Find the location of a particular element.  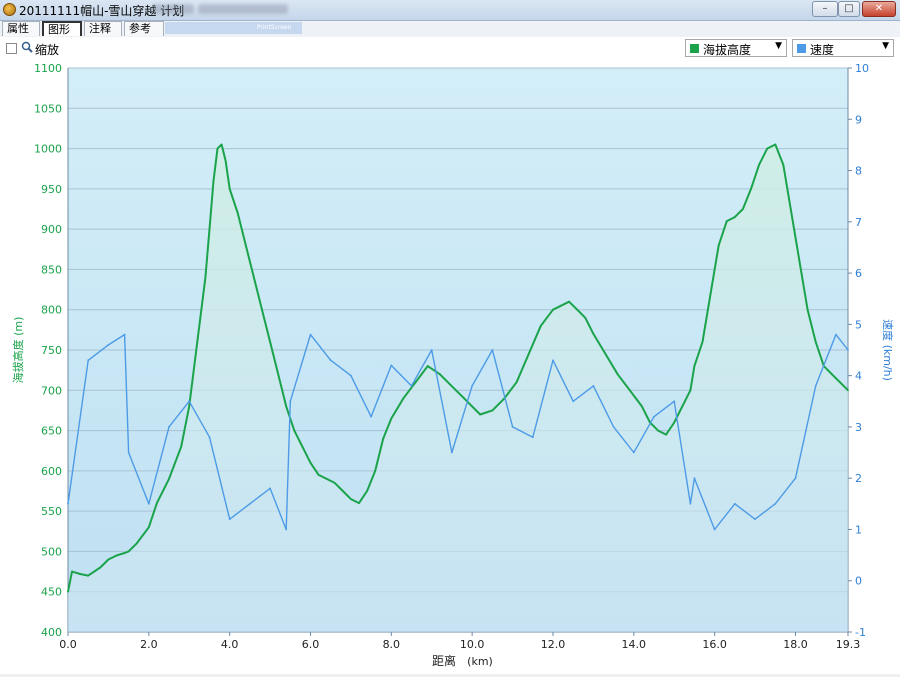

x-axis-label: 距离 is located at coordinates (444, 660).